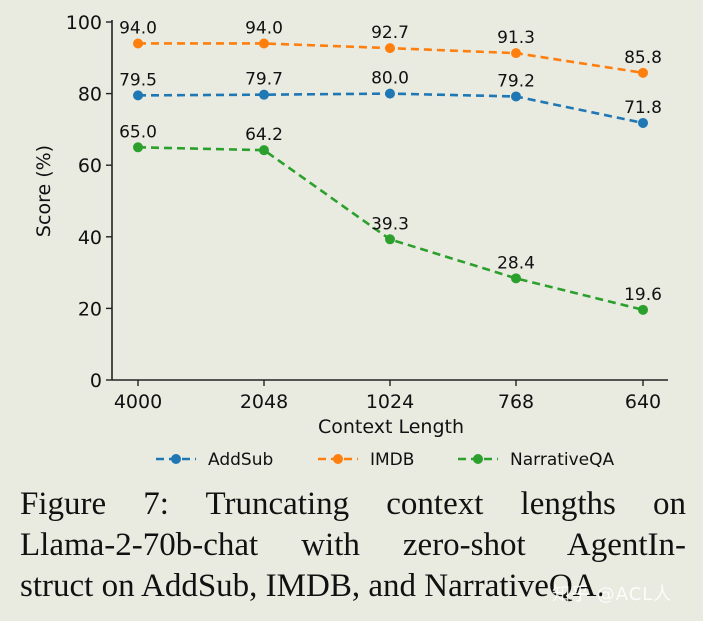  What do you see at coordinates (643, 402) in the screenshot?
I see `x-tick-label: 640` at bounding box center [643, 402].